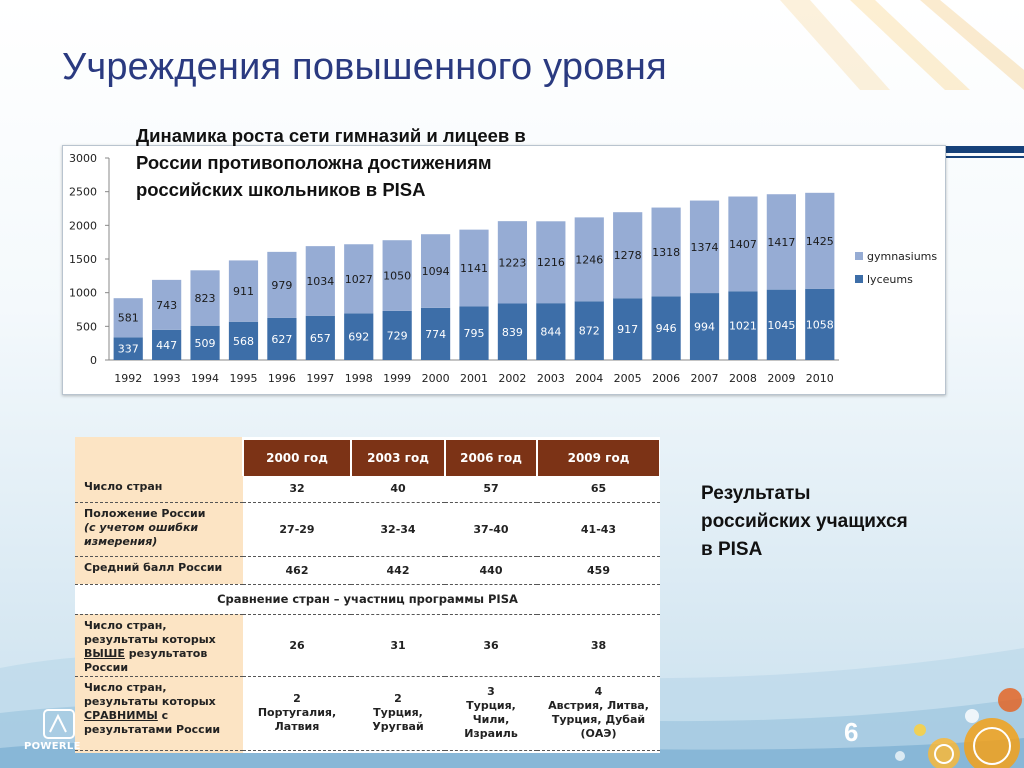  Describe the element at coordinates (804, 521) in the screenshot. I see `pisa-results-caption: Результаты российских учащихся в PISA` at that location.